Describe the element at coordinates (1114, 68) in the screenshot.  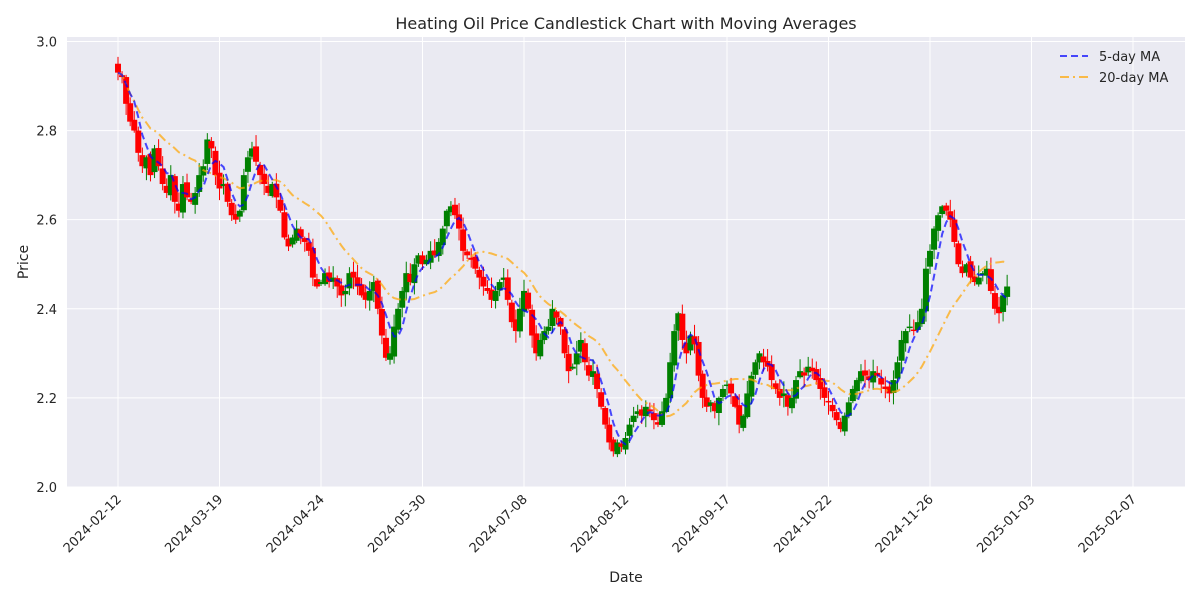
I see `legend: 5-day MA 20-day MA` at that location.